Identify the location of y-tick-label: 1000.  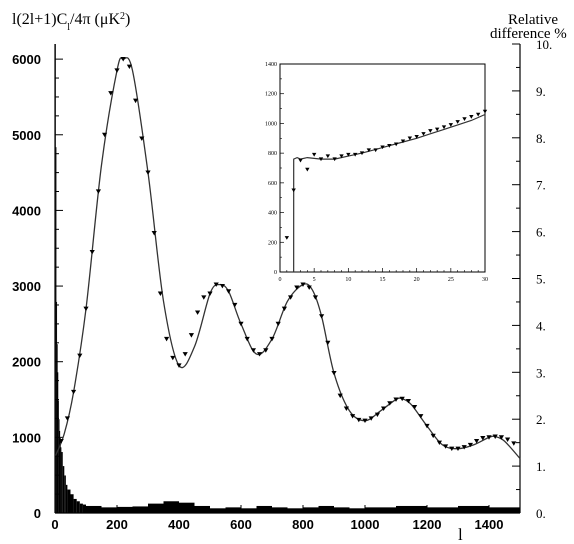
(26, 437).